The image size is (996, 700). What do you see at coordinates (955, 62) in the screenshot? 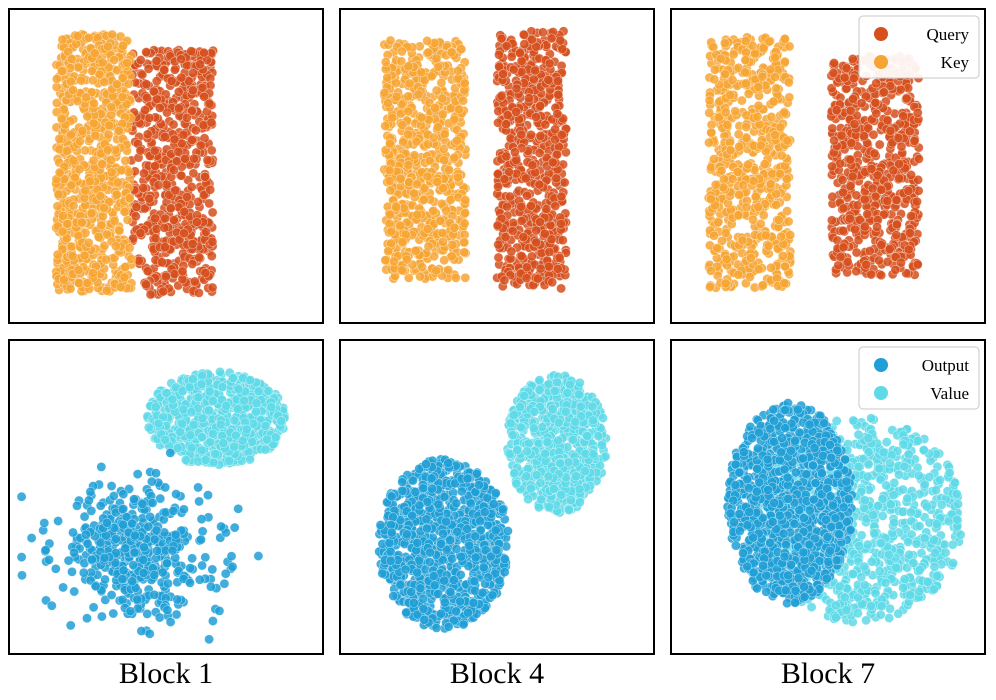
I see `legend-label-key: Key` at bounding box center [955, 62].